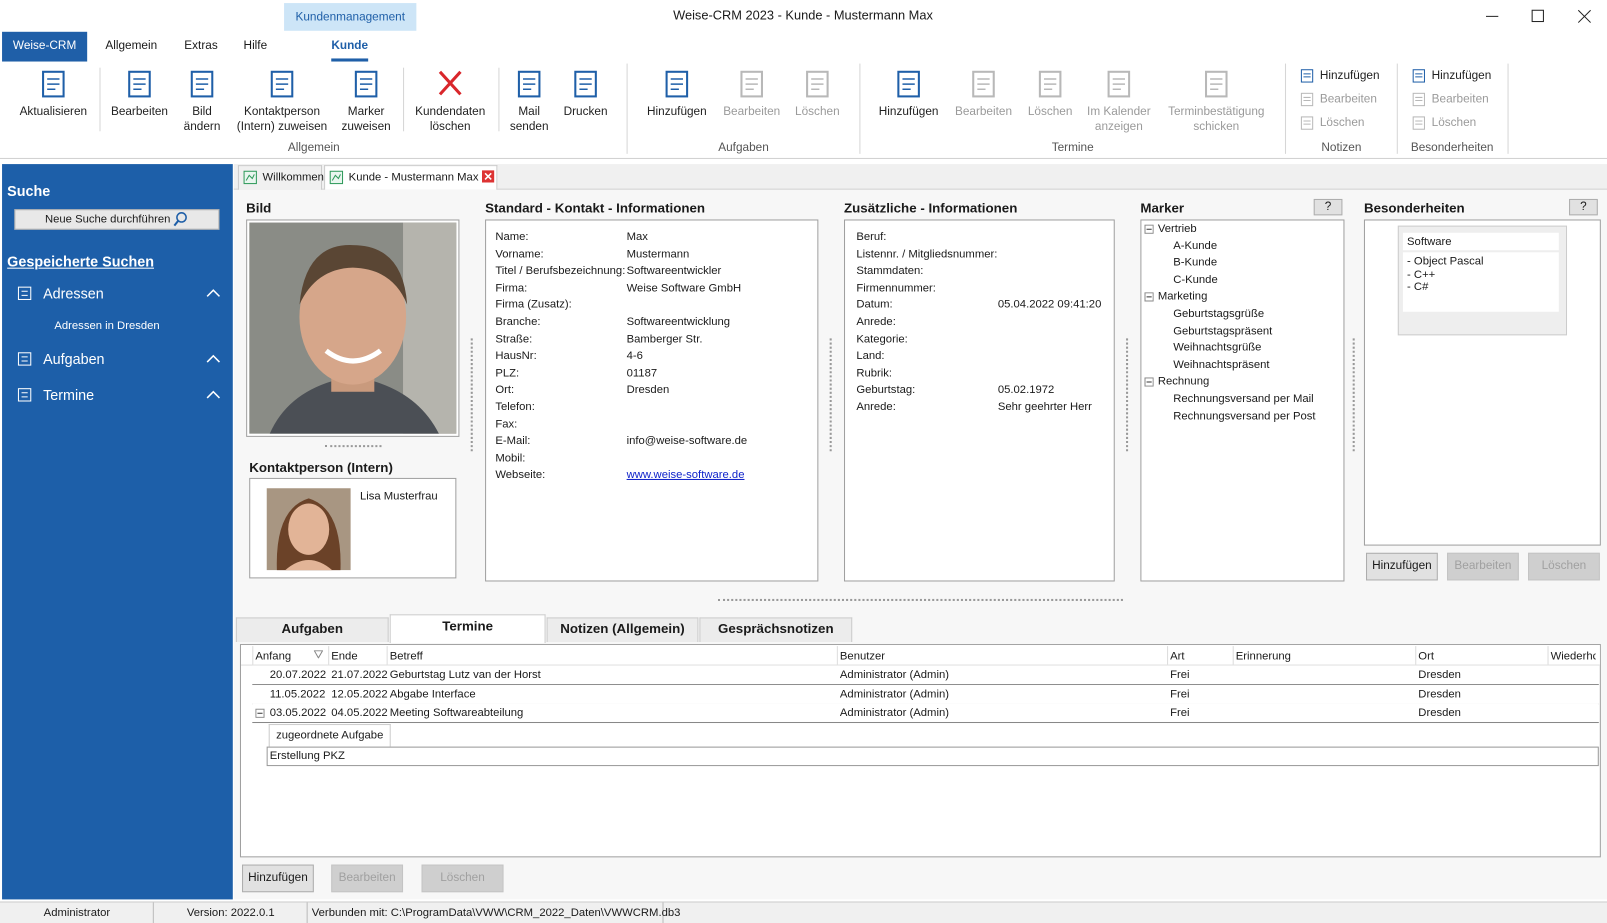 Image resolution: width=1607 pixels, height=923 pixels. Describe the element at coordinates (255, 46) in the screenshot. I see `menu-tab: Hilfe` at that location.